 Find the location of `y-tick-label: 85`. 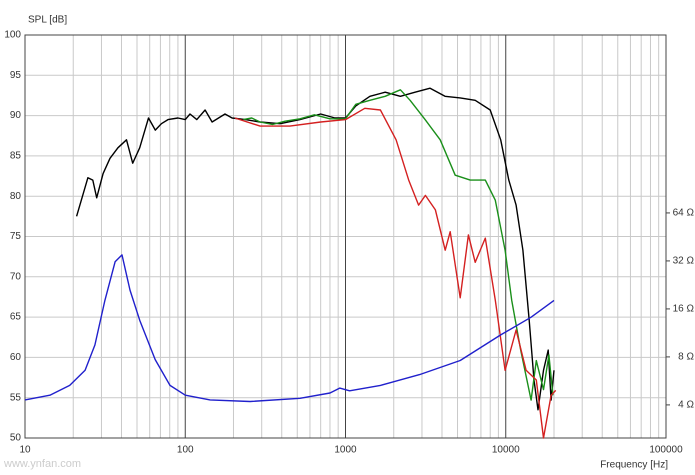

y-tick-label: 85 is located at coordinates (16, 156).